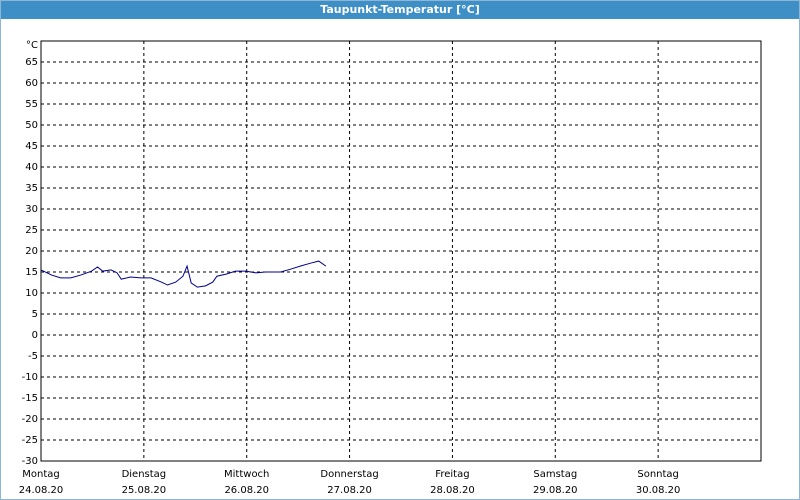  I want to click on x-tick-date: 28.08.20, so click(452, 490).